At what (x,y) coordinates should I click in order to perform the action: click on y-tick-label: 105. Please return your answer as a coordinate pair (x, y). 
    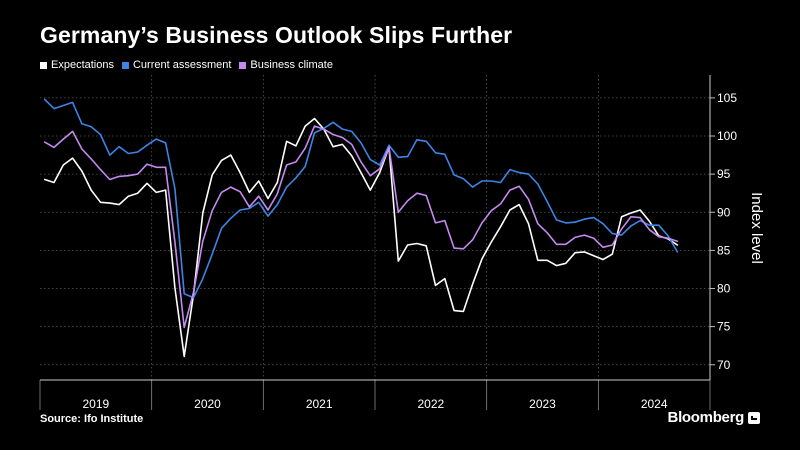
    Looking at the image, I should click on (727, 98).